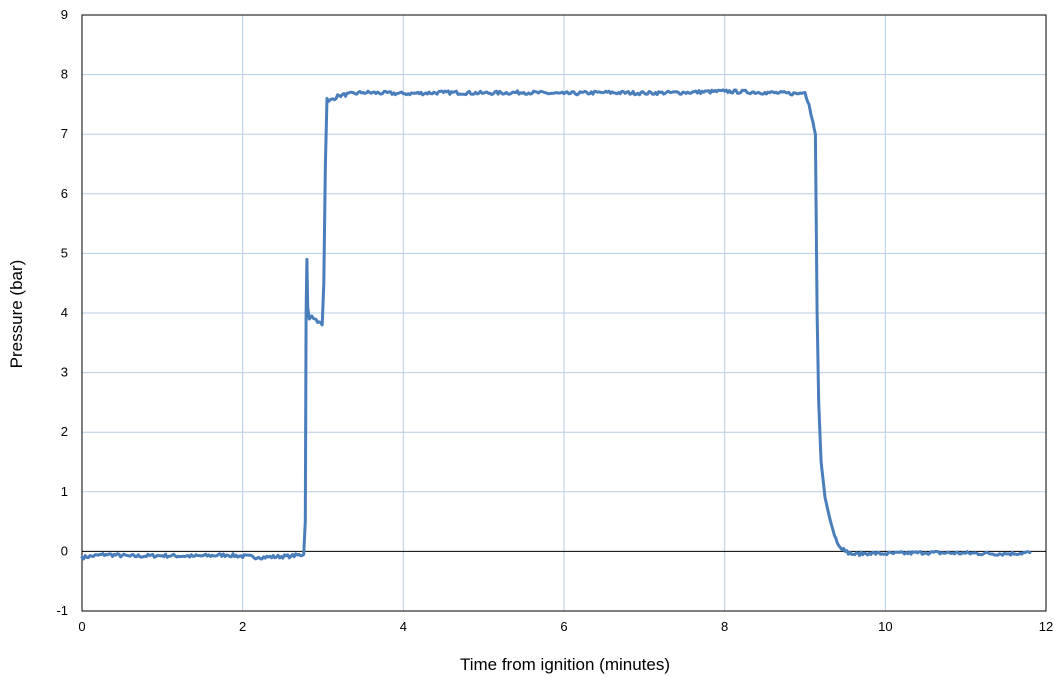 This screenshot has width=1058, height=677. What do you see at coordinates (1046, 626) in the screenshot?
I see `x-tick-label: 12` at bounding box center [1046, 626].